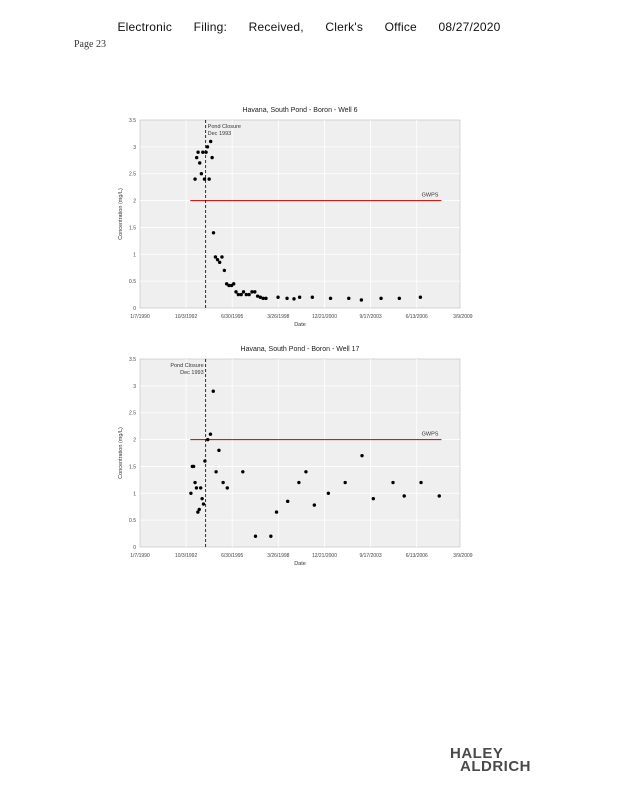 The width and height of the screenshot is (618, 800). Describe the element at coordinates (344, 27) in the screenshot. I see `header-part: Clerk's` at that location.